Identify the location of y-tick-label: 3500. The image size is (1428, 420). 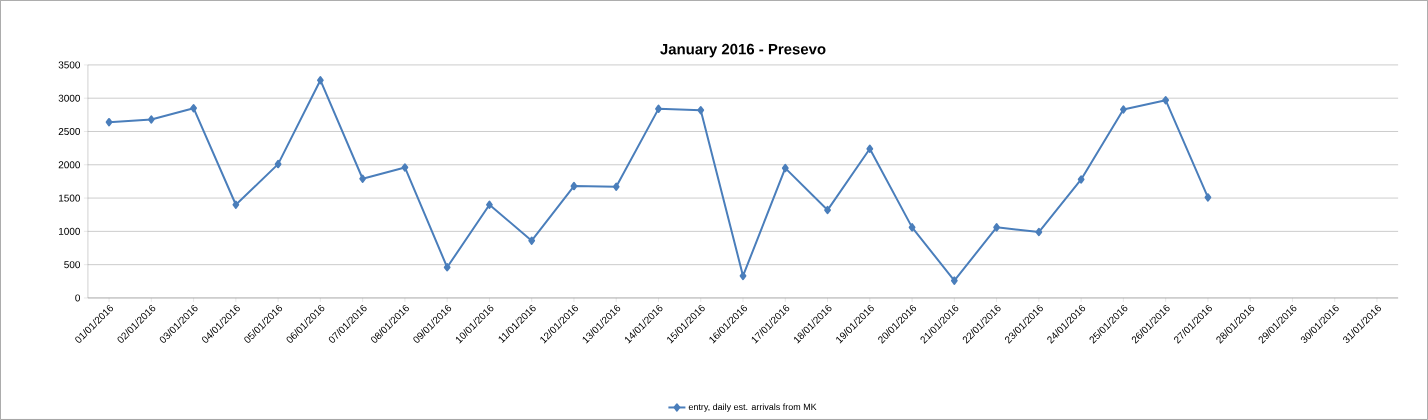
(69, 65).